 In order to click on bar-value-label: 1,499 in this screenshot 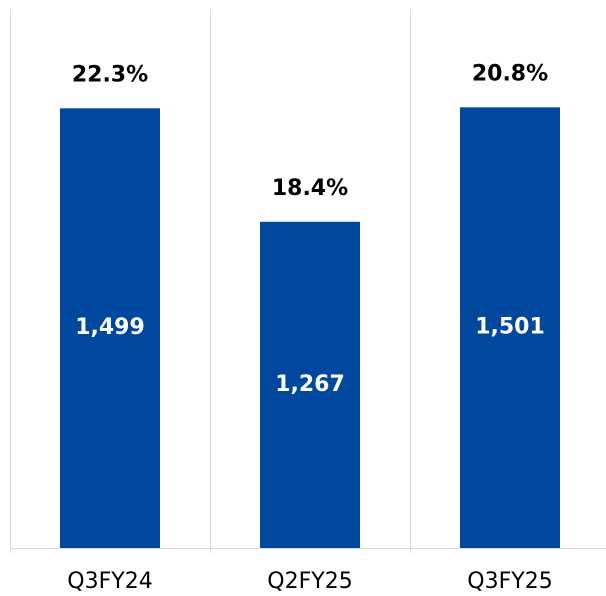, I will do `click(110, 327)`.